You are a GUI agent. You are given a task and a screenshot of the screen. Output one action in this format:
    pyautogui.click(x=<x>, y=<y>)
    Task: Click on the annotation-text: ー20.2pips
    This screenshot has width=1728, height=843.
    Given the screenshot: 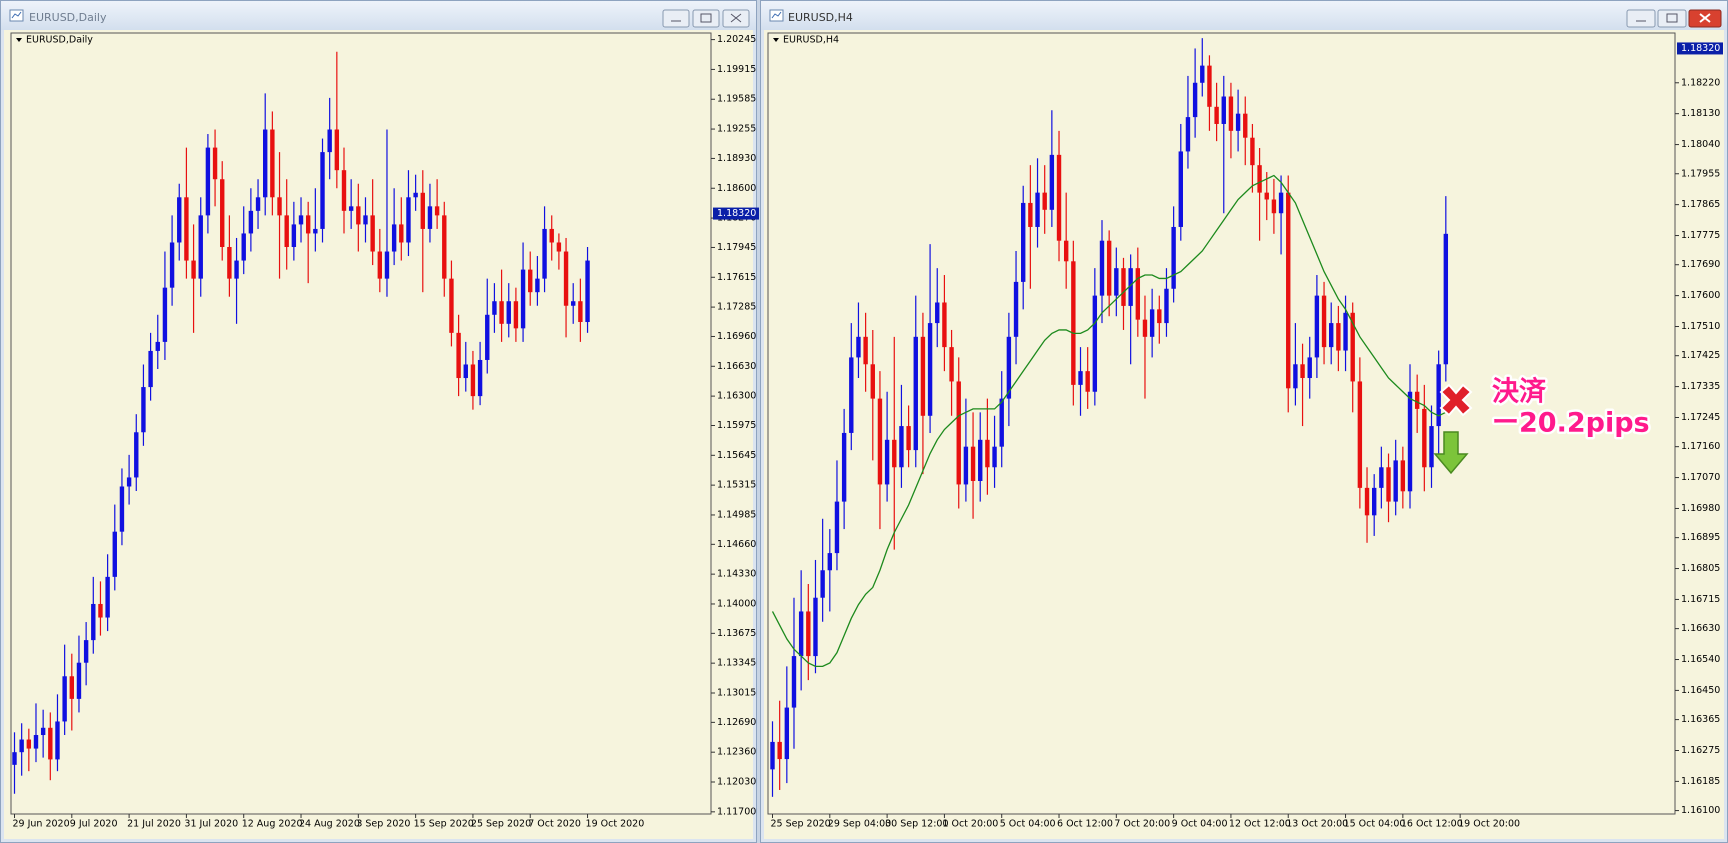 What is the action you would take?
    pyautogui.click(x=1571, y=423)
    